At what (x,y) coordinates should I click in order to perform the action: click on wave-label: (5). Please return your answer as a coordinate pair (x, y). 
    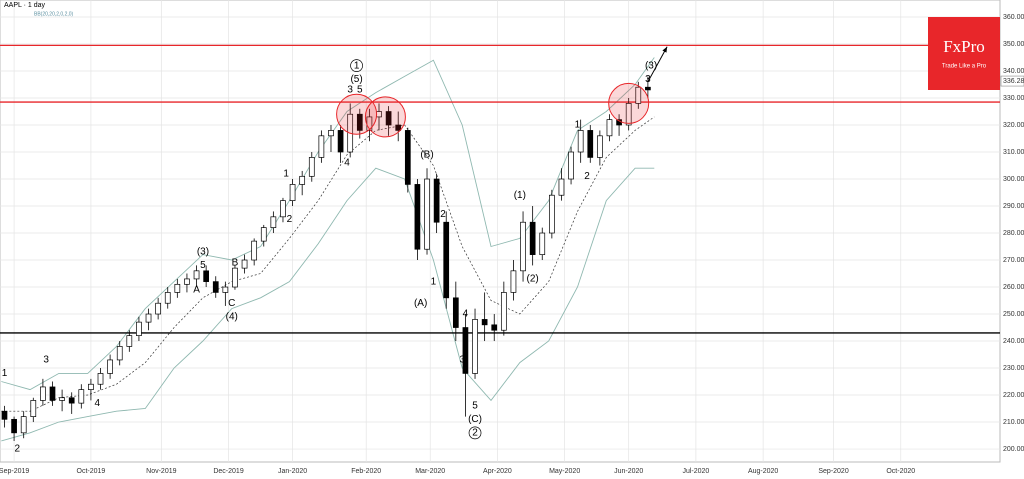
    Looking at the image, I should click on (356, 79).